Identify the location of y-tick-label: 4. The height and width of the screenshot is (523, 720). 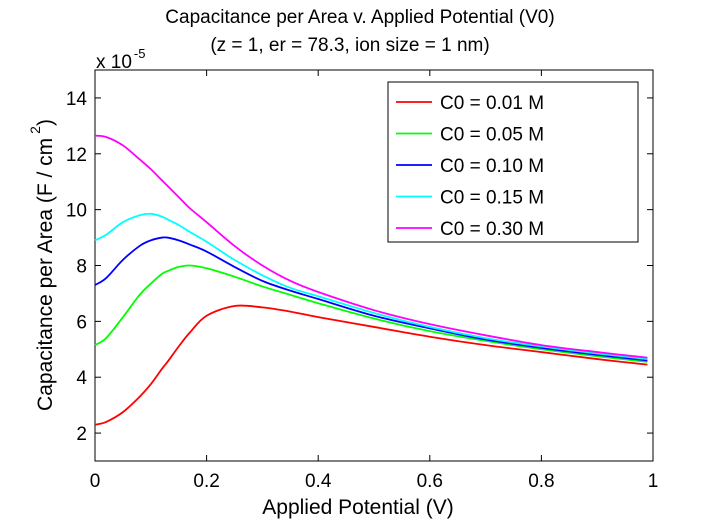
(81, 378).